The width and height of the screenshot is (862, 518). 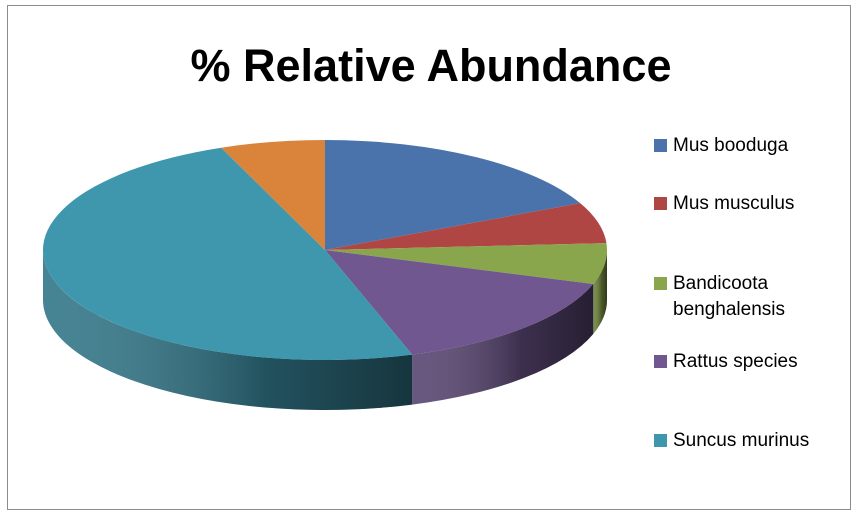 I want to click on legend-item: Mus booduga, so click(x=754, y=146).